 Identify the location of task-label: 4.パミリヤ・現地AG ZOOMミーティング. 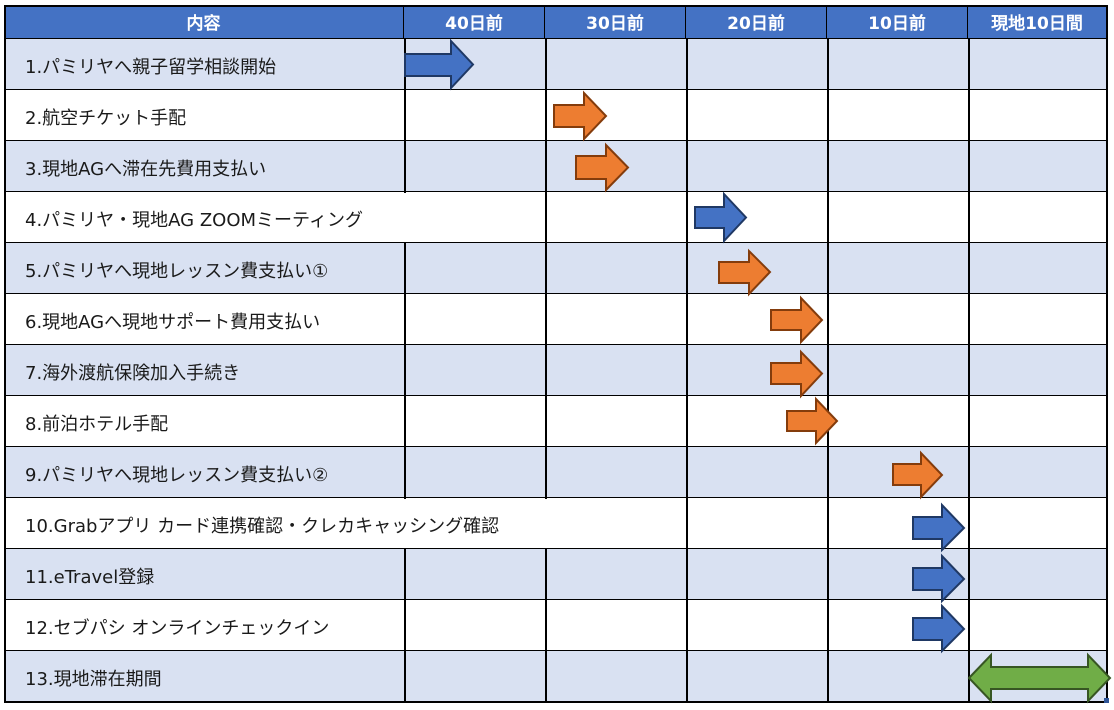
(194, 220).